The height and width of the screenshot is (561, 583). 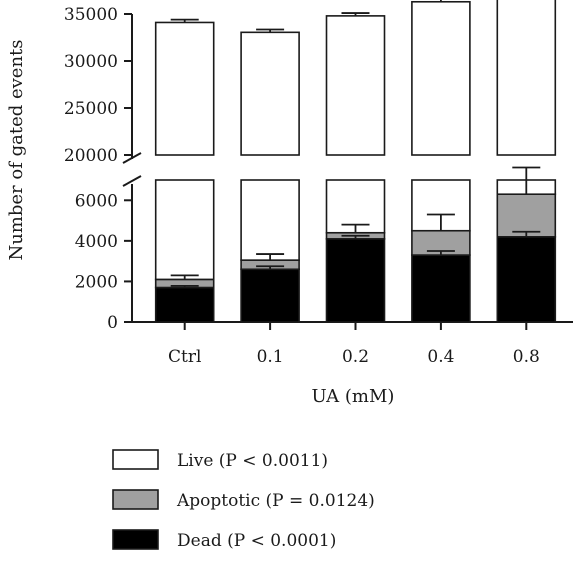 I want to click on y-tick-label: 25000, so click(x=91, y=109).